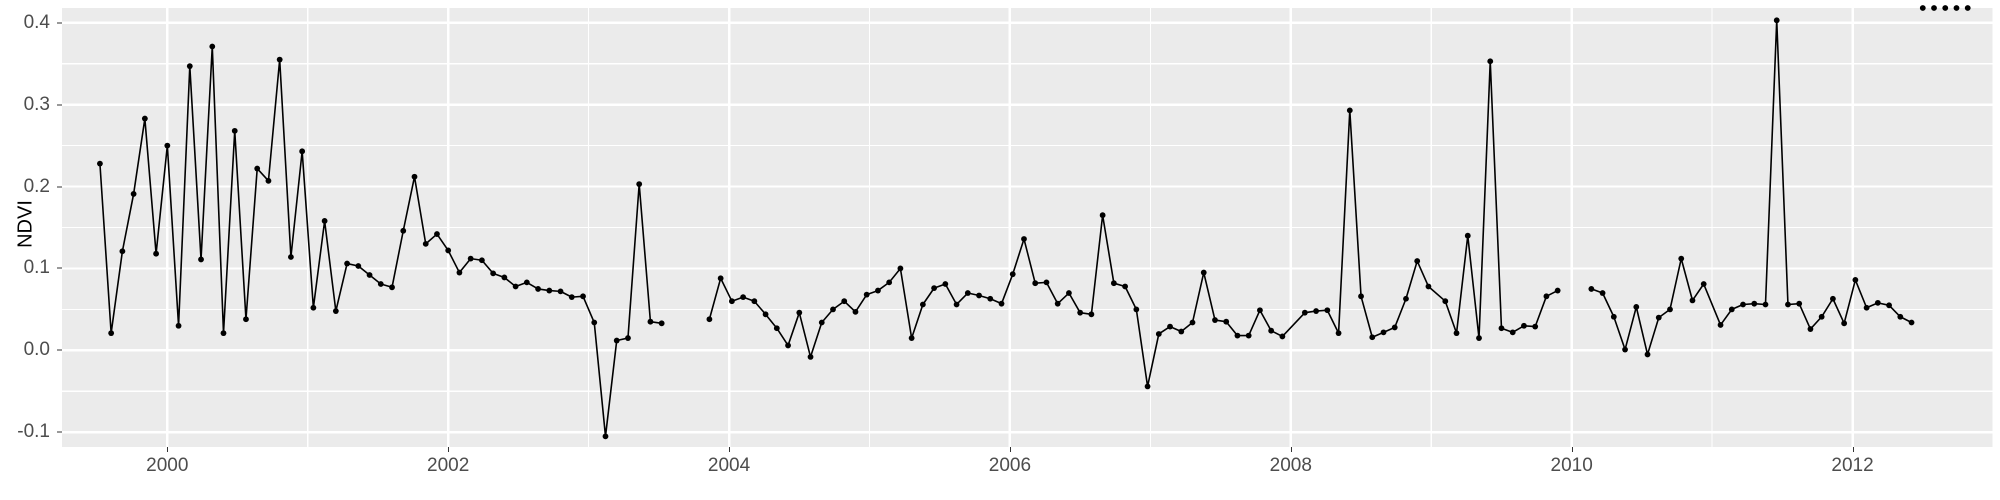  What do you see at coordinates (448, 465) in the screenshot?
I see `x-tick-label: 2002` at bounding box center [448, 465].